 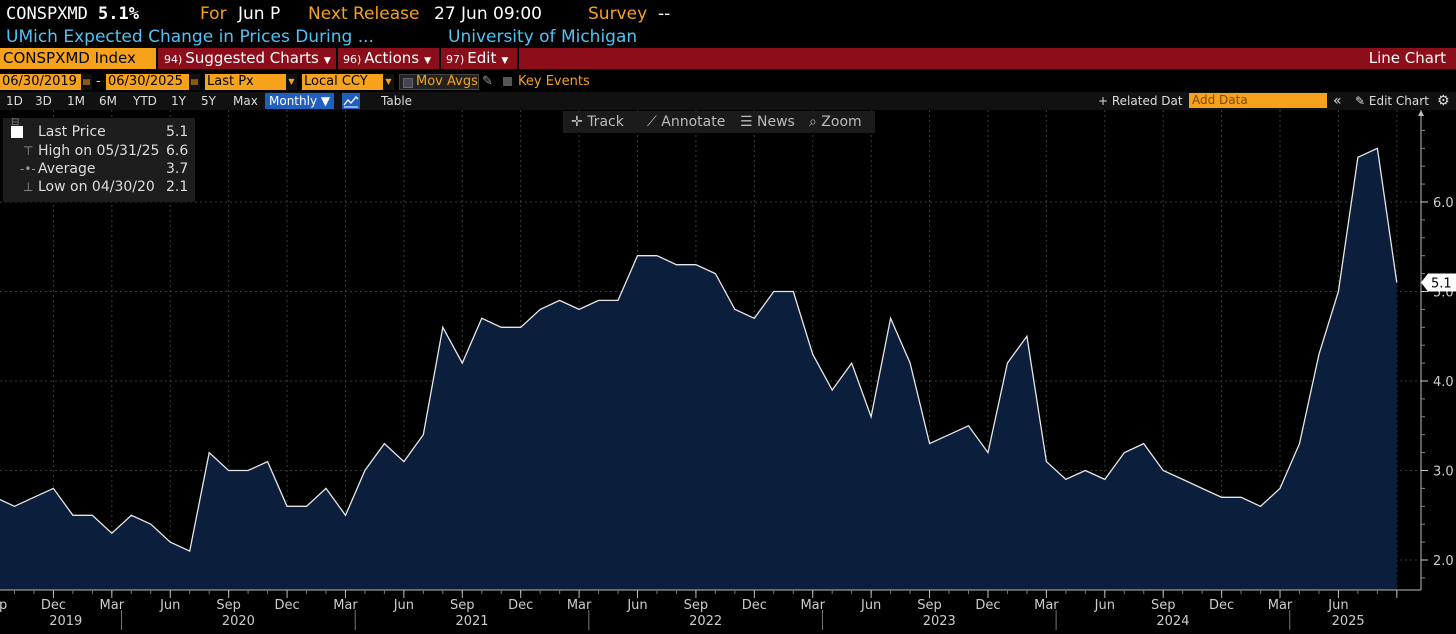 What do you see at coordinates (178, 101) in the screenshot?
I see `period-1y: 1Y` at bounding box center [178, 101].